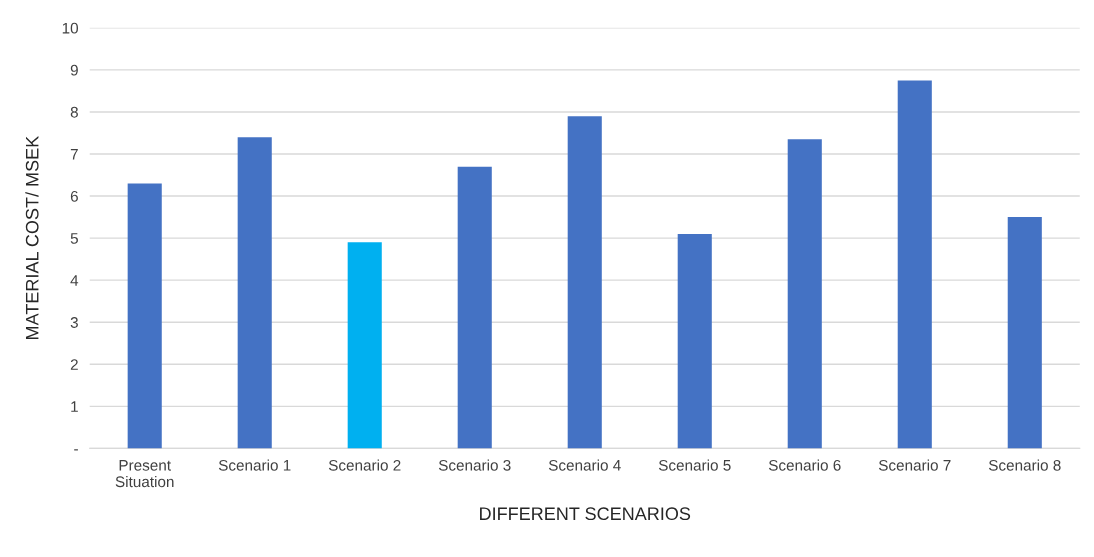  I want to click on y-tick-label: 6, so click(74, 196).